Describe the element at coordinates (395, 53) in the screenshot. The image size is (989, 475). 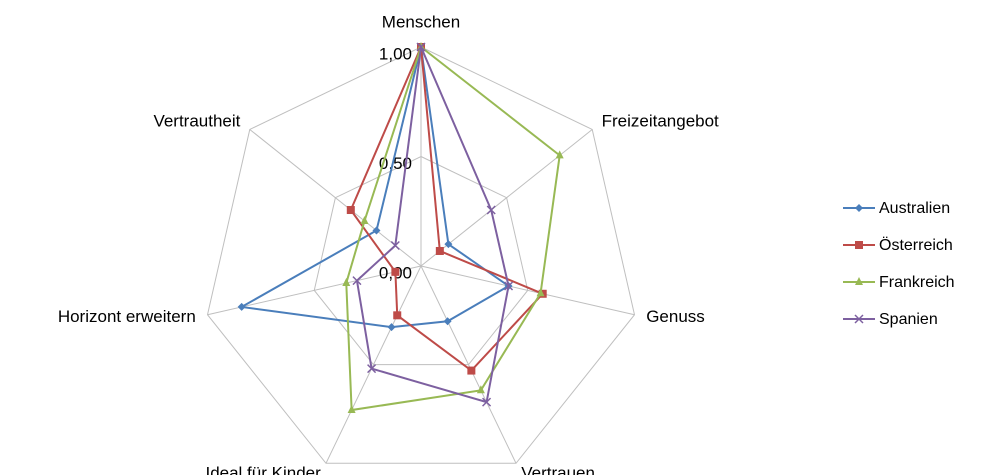
I see `tick-label: 1,00` at that location.